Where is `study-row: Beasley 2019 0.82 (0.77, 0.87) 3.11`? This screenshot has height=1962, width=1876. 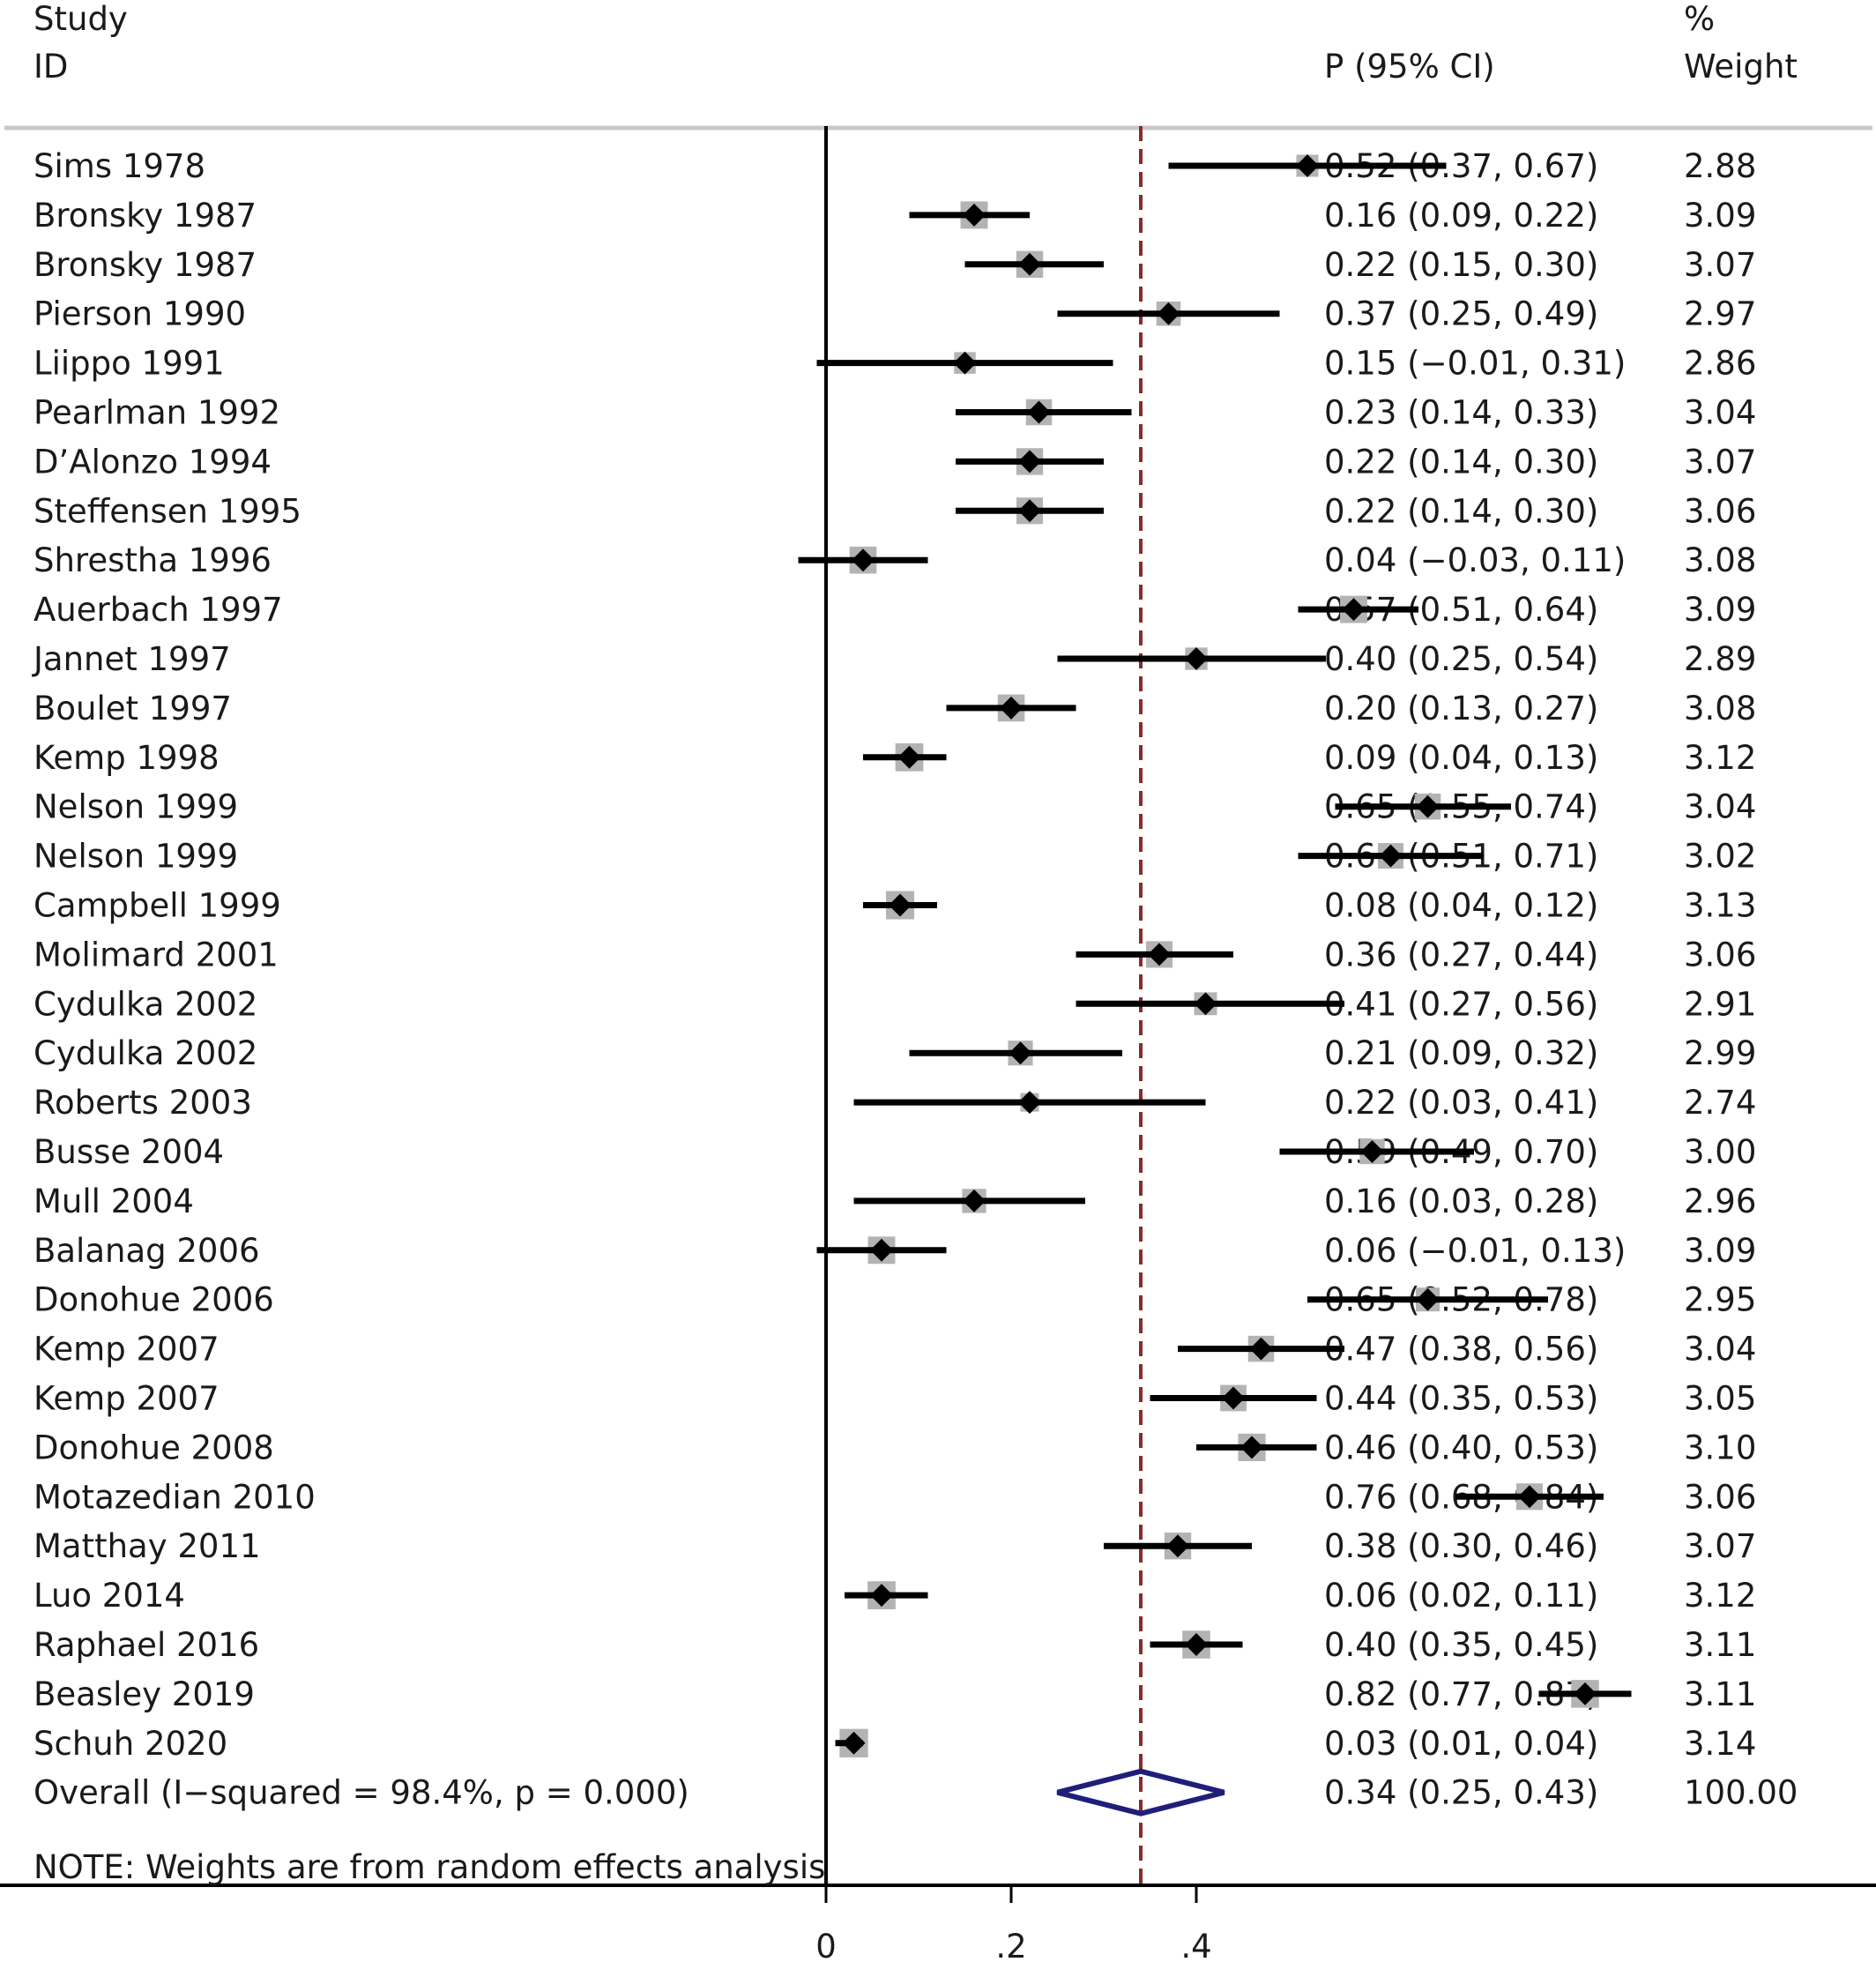 study-row: Beasley 2019 0.82 (0.77, 0.87) 3.11 is located at coordinates (895, 1694).